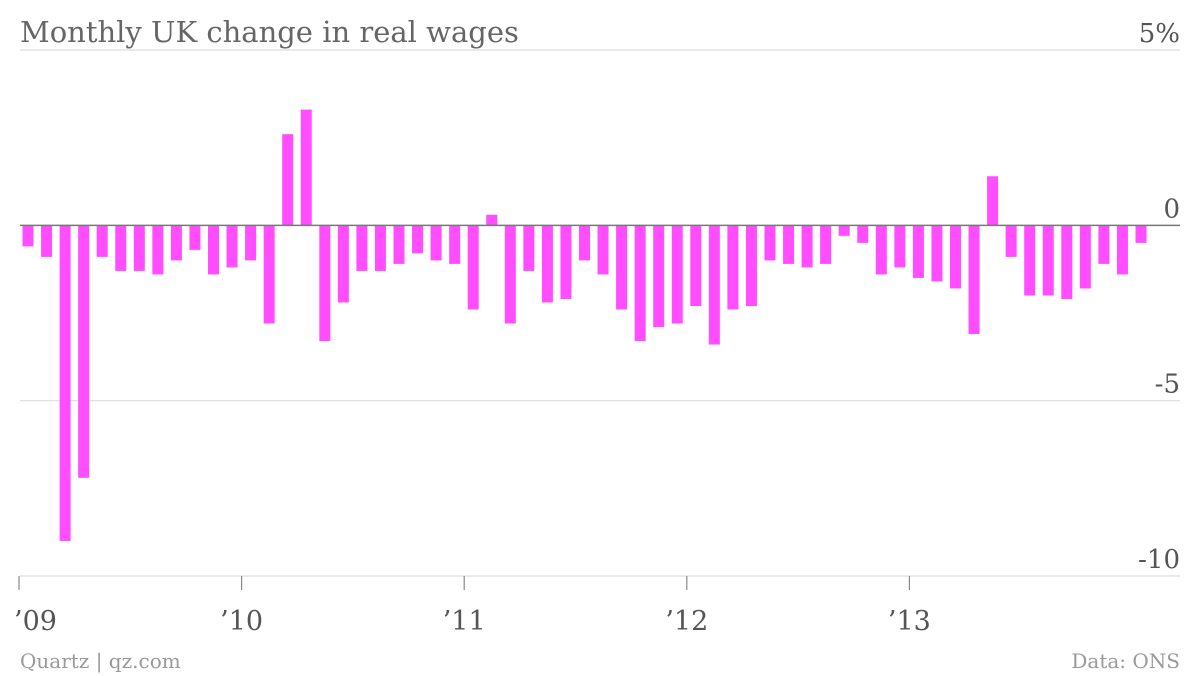 This screenshot has height=676, width=1200. I want to click on y-axis-ticks: 5% 0 -5 -10, so click(1159, 297).